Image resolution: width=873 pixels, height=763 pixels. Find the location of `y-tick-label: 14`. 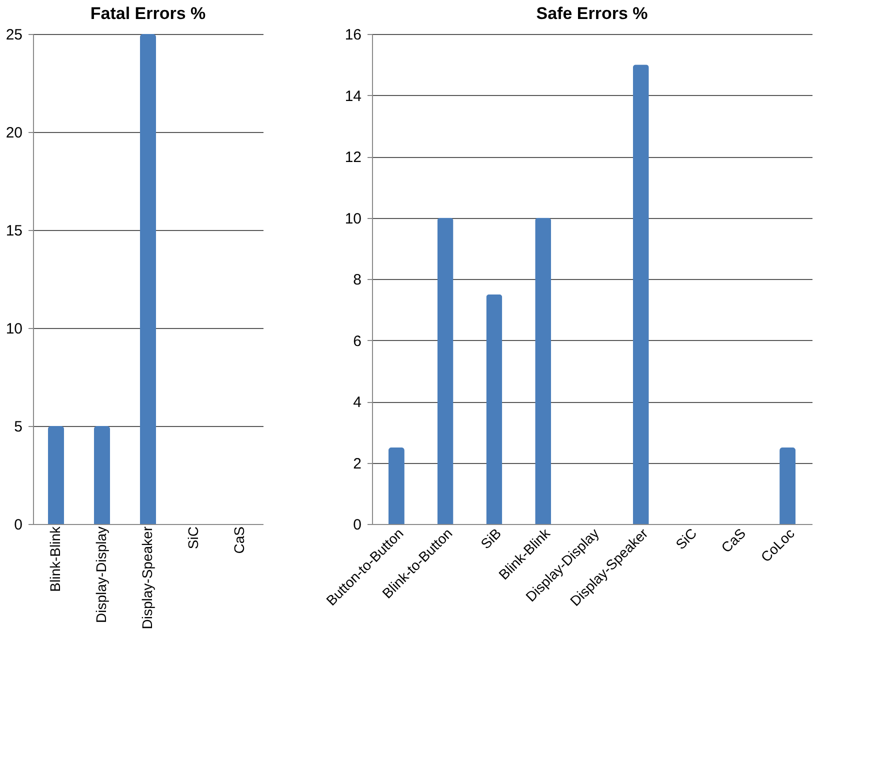

y-tick-label: 14 is located at coordinates (353, 96).